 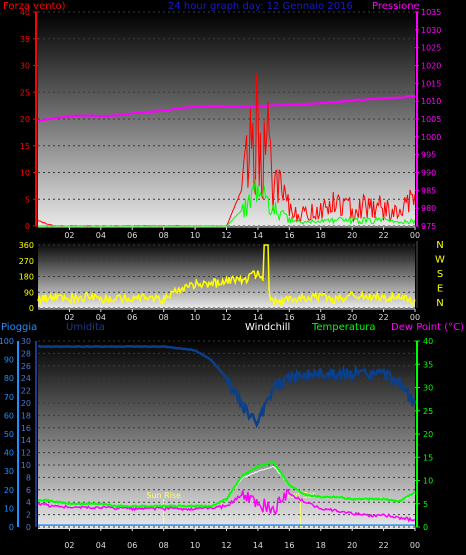 What do you see at coordinates (85, 327) in the screenshot?
I see `humidity-axis-title: Umidita` at bounding box center [85, 327].